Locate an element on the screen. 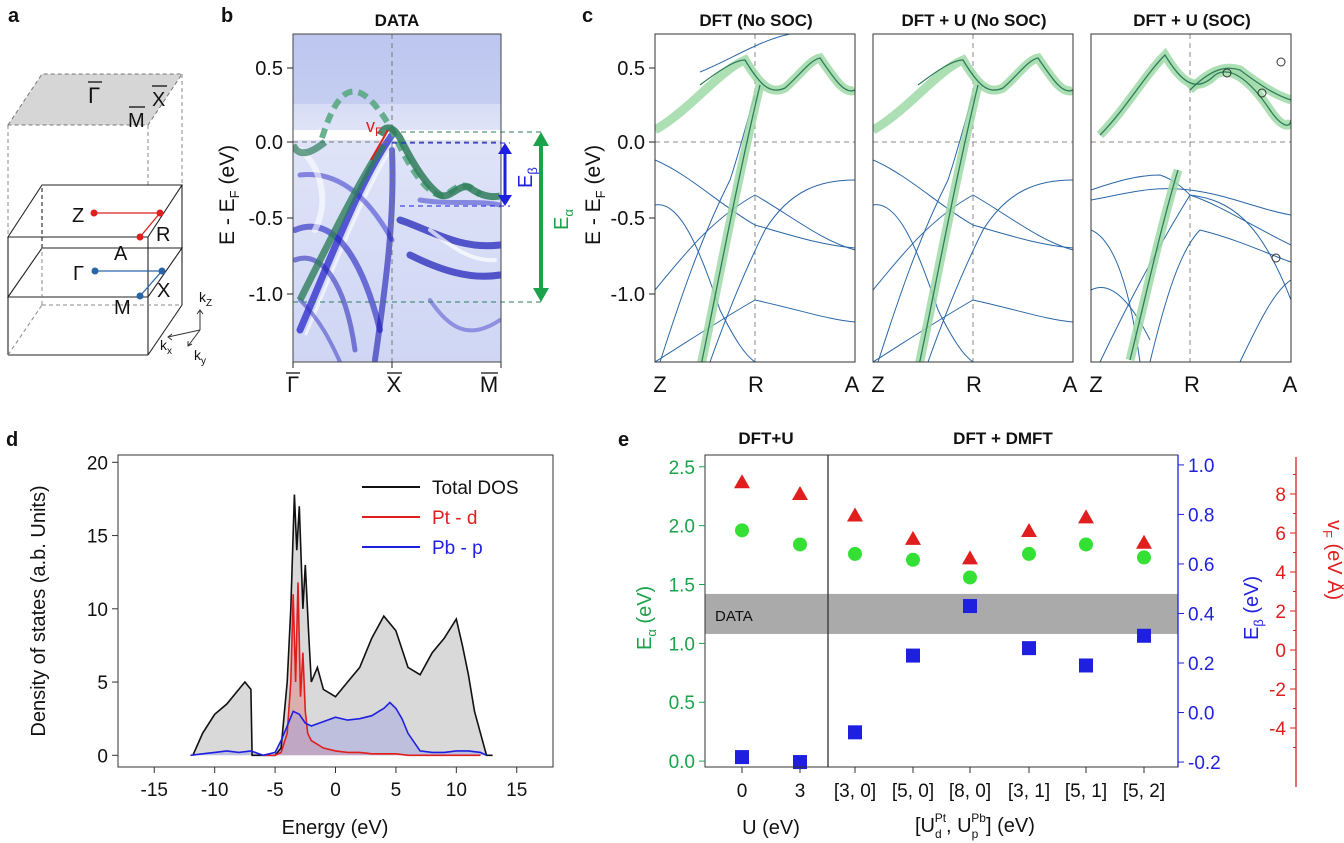  dft-no-soc-subpanel: DFT (No SOC) Z R is located at coordinates (756, 204).